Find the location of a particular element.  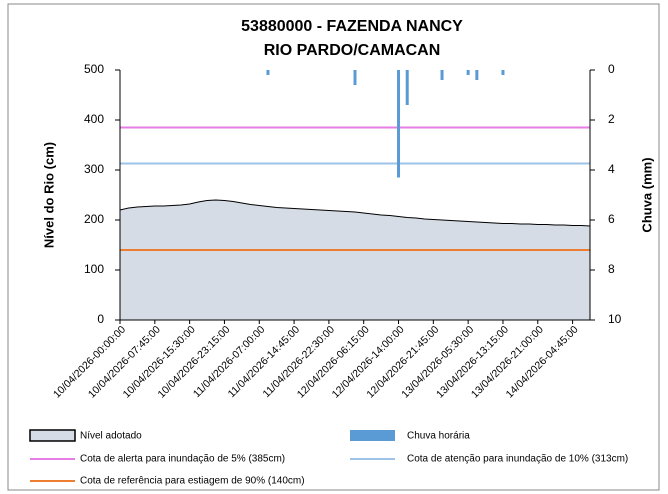

chart-title: 53880000 - FAZENDA NANCY is located at coordinates (352, 26).